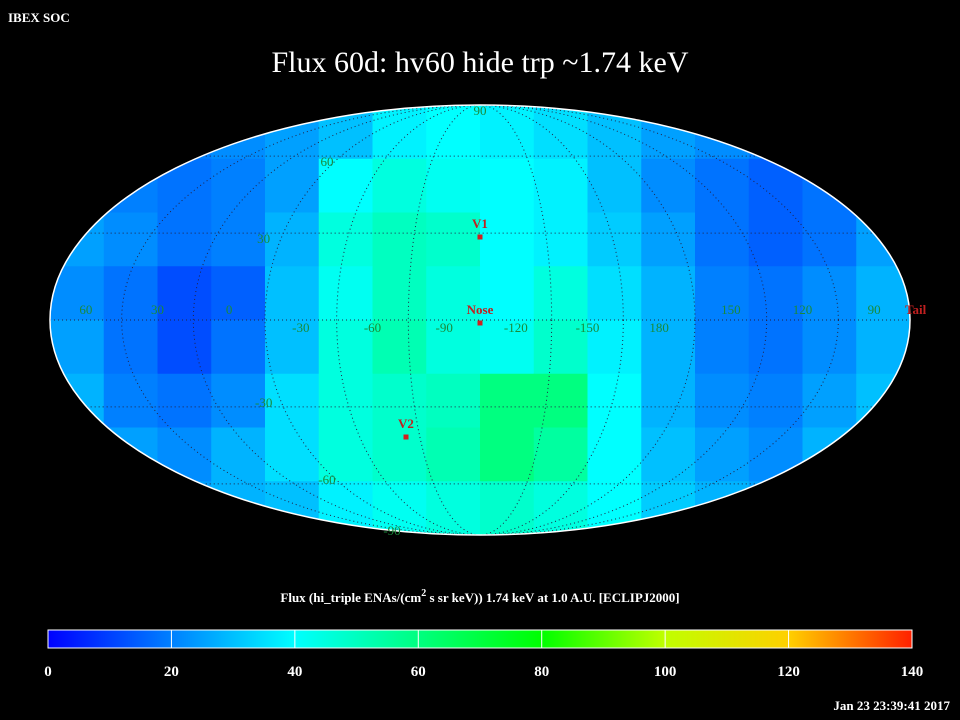 The width and height of the screenshot is (960, 720). Describe the element at coordinates (326, 161) in the screenshot. I see `latitude-label: 60` at that location.